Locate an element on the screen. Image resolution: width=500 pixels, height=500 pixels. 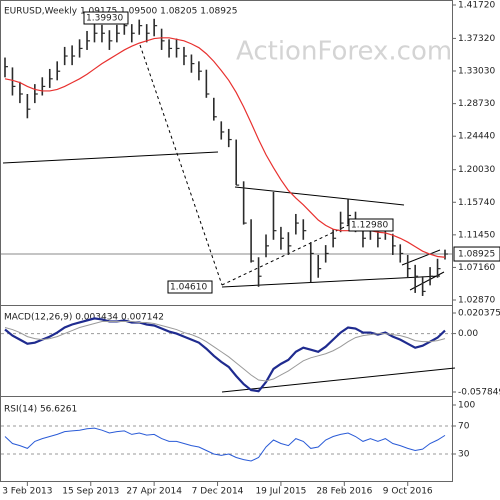
annotation: 1.04610 is located at coordinates (188, 288).